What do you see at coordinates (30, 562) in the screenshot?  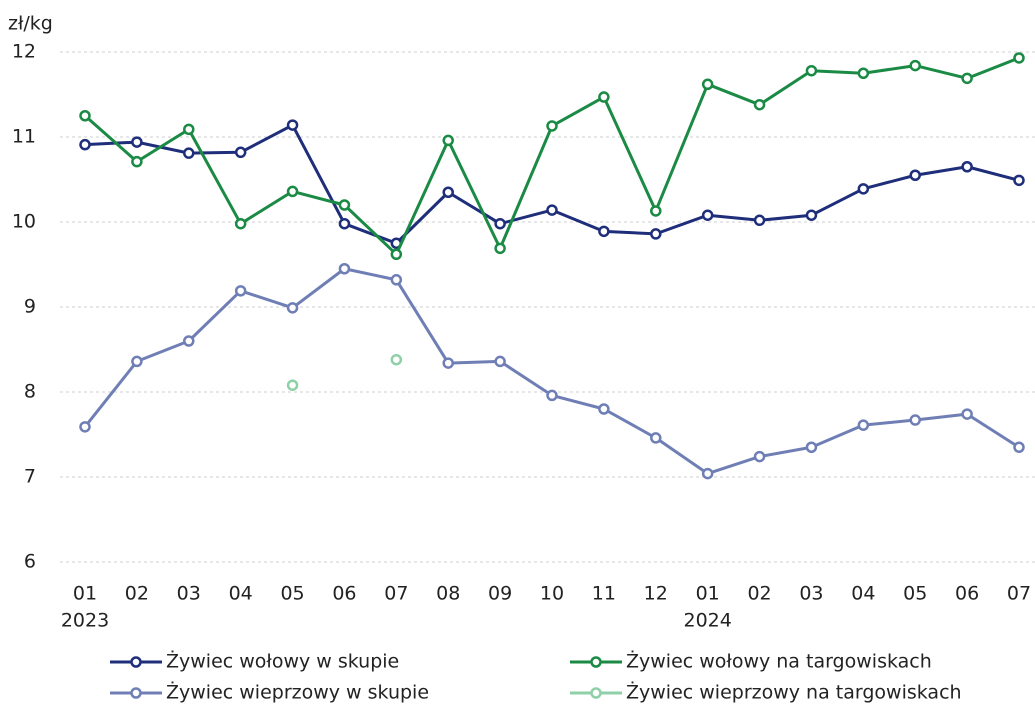 I see `y-tick-label: 6` at bounding box center [30, 562].